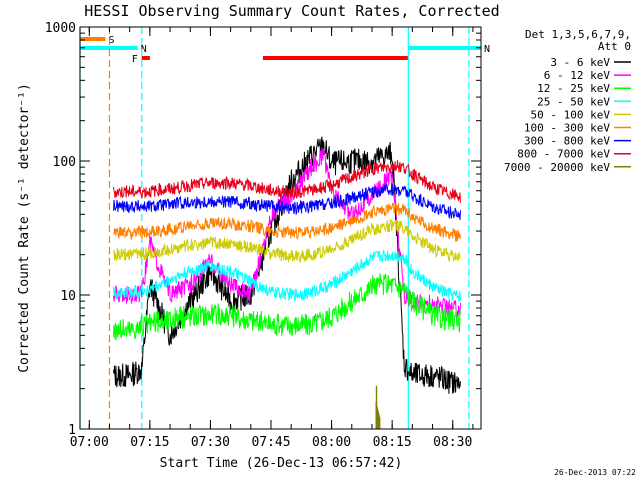 The height and width of the screenshot is (480, 640). What do you see at coordinates (287, 306) in the screenshot?
I see `series-line-12-25-kev` at bounding box center [287, 306].